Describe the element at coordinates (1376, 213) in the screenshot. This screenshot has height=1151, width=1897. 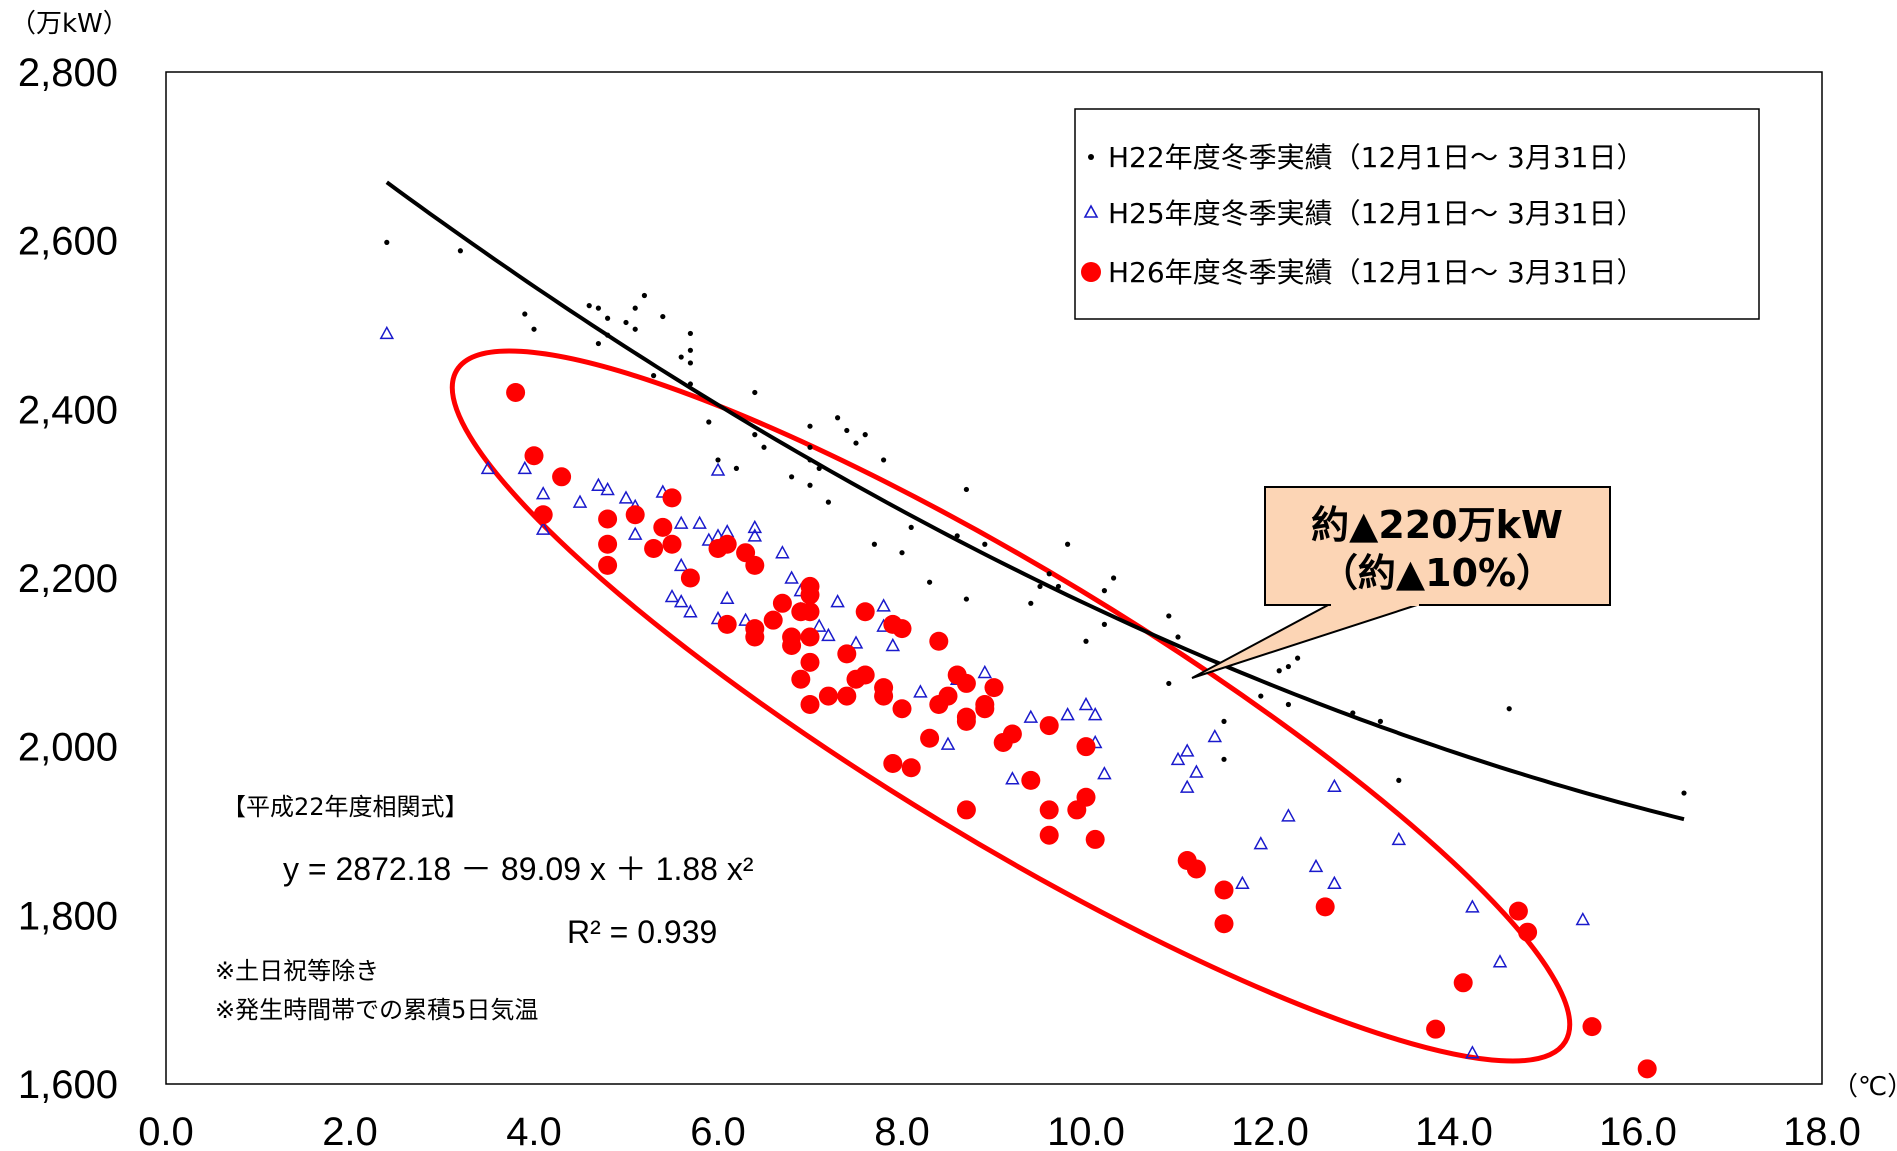
I see `legend-label-h25: H25年度冬季実績（12月1日～ 3月31日）` at that location.